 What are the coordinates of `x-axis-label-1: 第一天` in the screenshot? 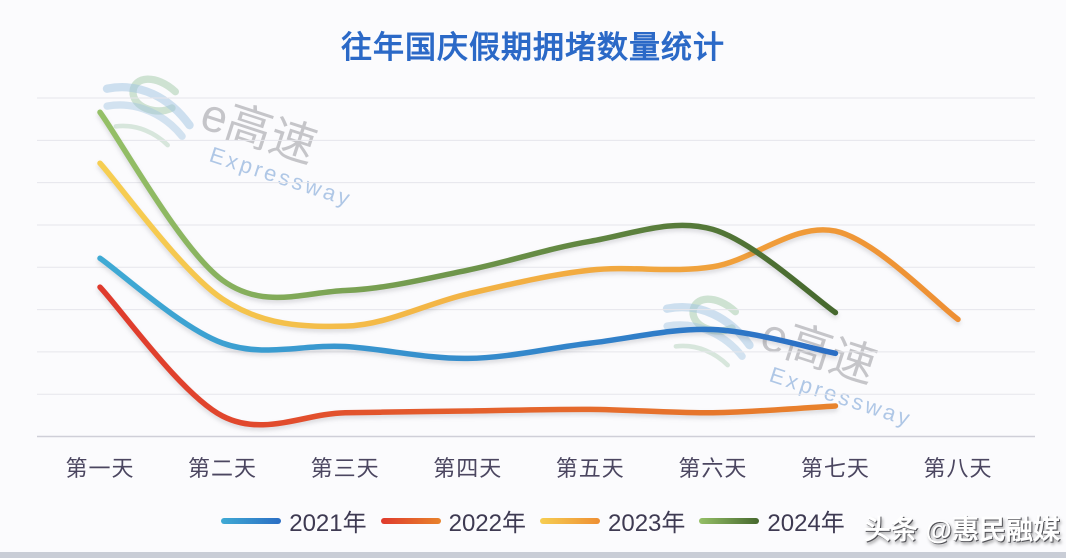 It's located at (100, 468).